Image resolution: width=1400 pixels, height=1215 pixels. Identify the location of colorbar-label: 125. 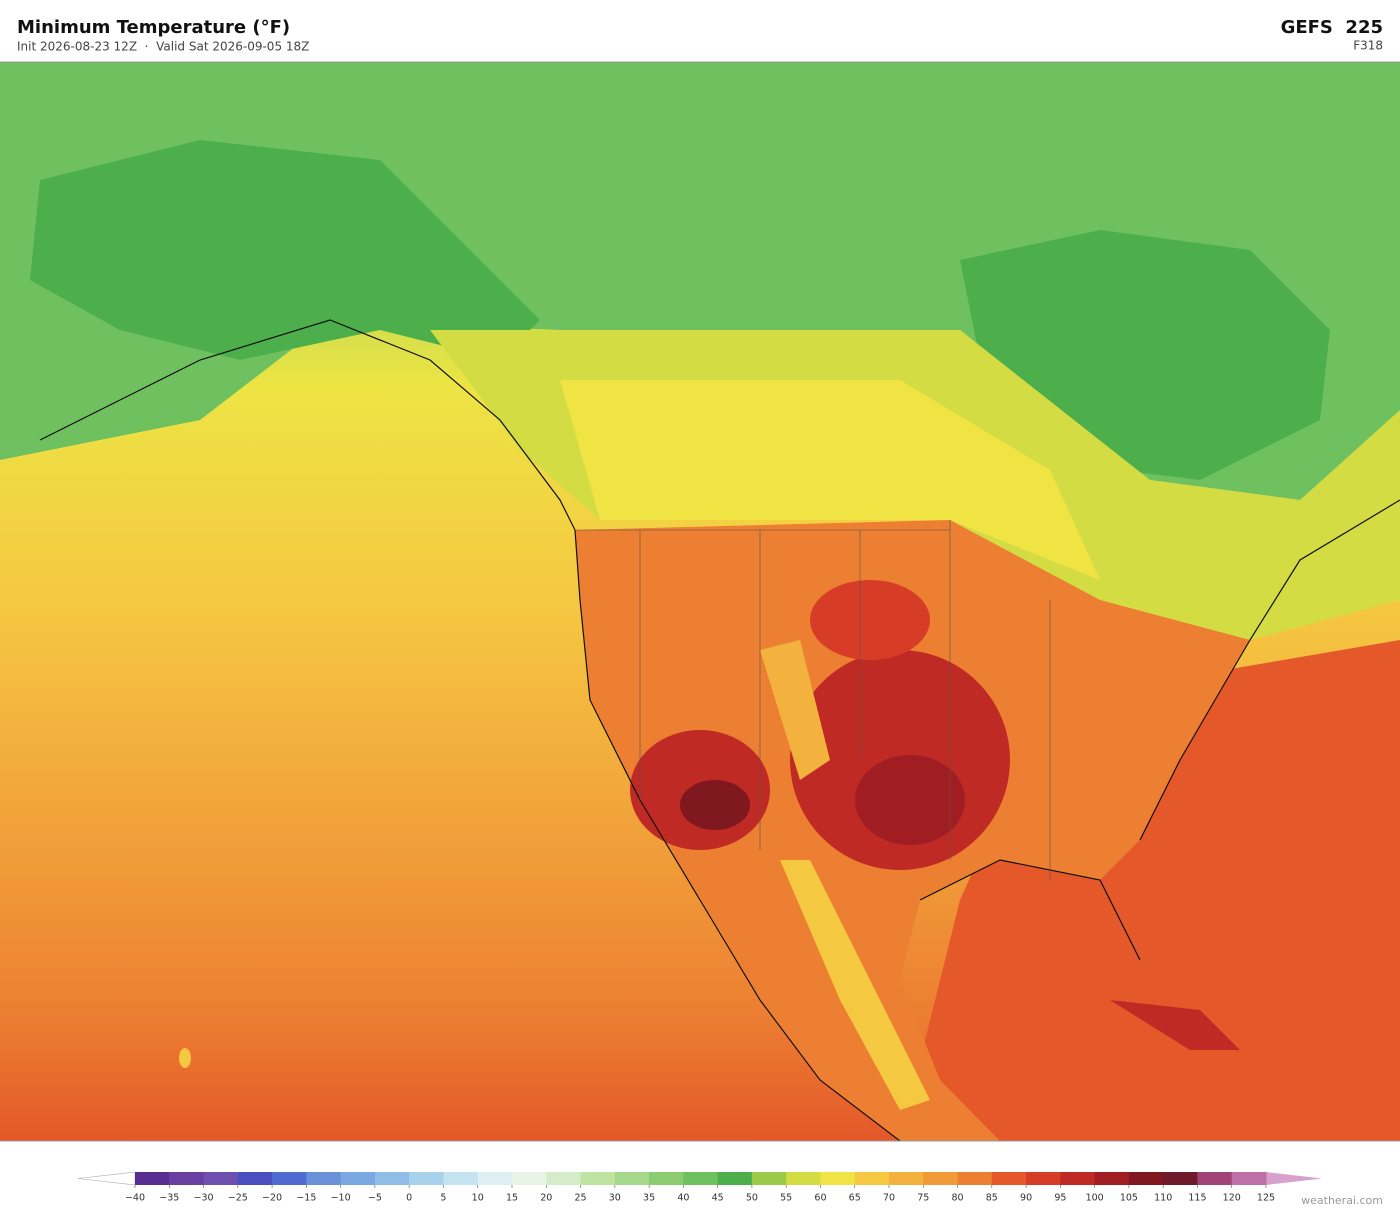
(1266, 1198).